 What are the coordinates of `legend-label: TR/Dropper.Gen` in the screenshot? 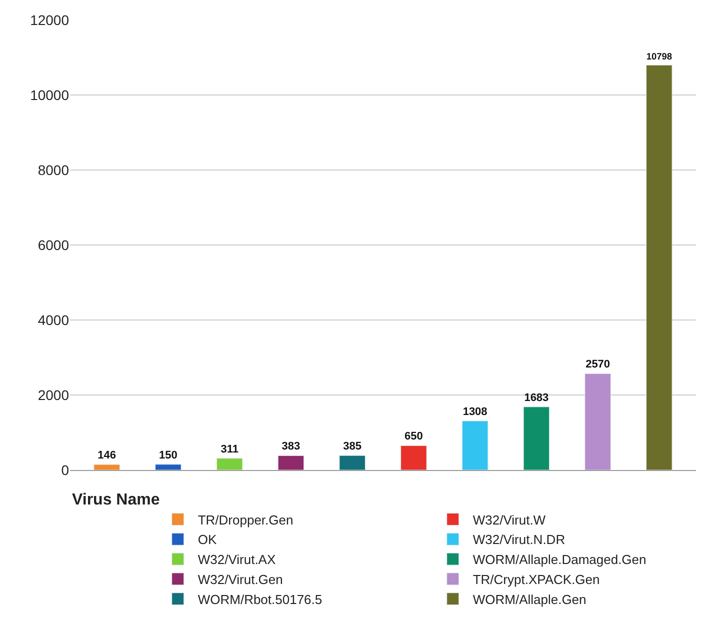 It's located at (246, 520).